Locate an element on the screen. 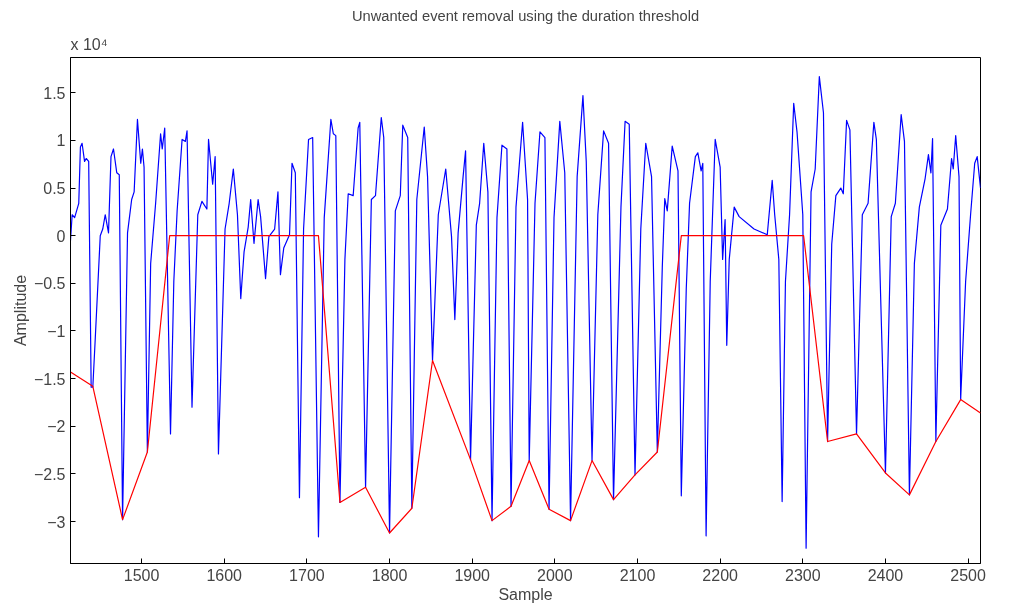 The width and height of the screenshot is (1017, 612). text: x 10⁴ is located at coordinates (89, 44).